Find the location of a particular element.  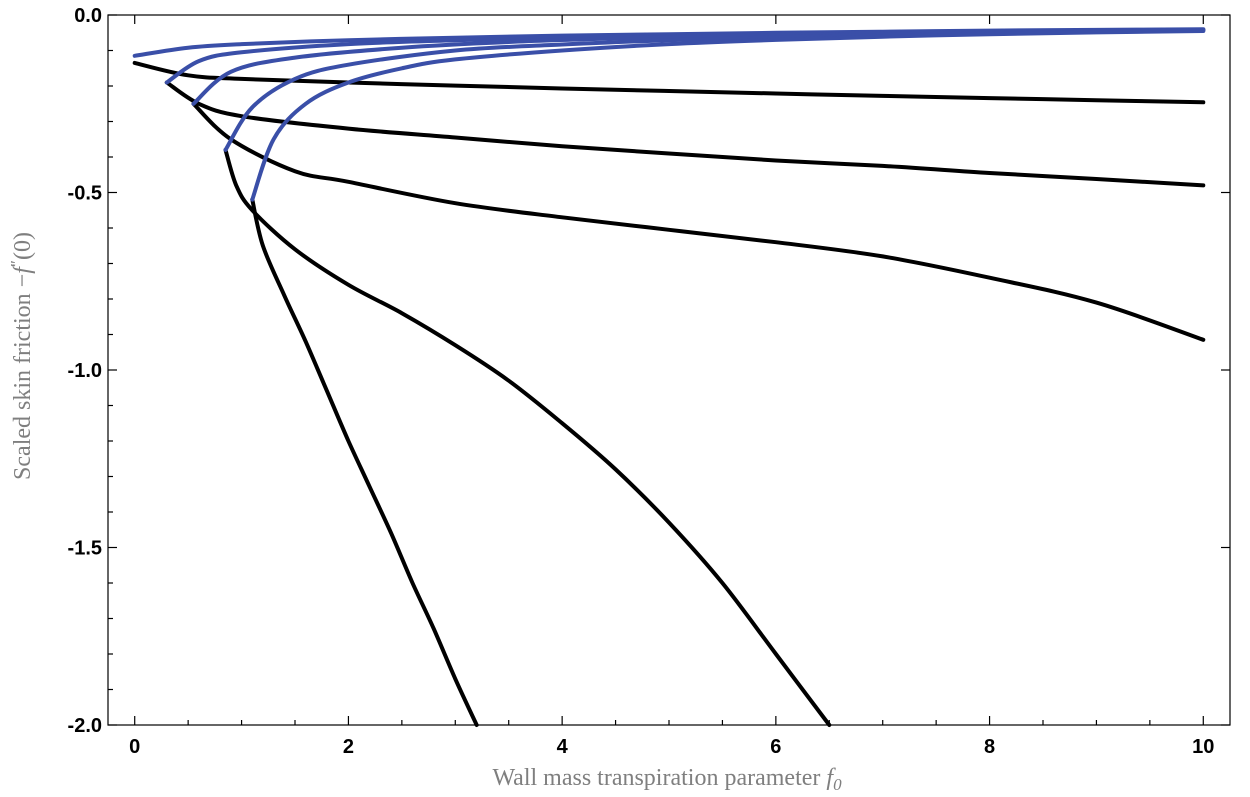

y-axis-title-prime: ″ is located at coordinates (16, 263).